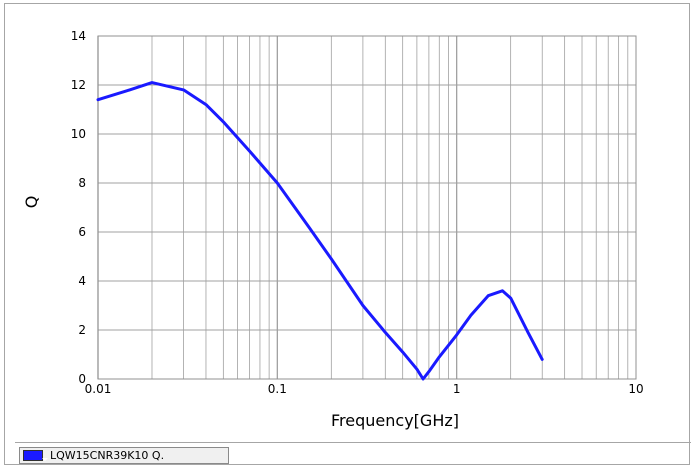  I want to click on y-tick-label: 10, so click(78, 134).